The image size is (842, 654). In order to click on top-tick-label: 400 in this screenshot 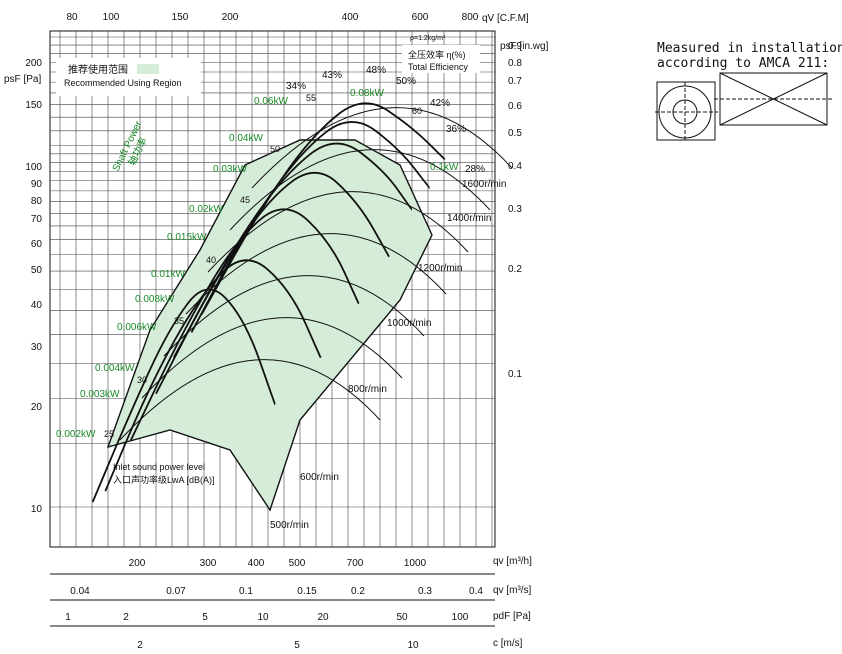, I will do `click(350, 17)`.